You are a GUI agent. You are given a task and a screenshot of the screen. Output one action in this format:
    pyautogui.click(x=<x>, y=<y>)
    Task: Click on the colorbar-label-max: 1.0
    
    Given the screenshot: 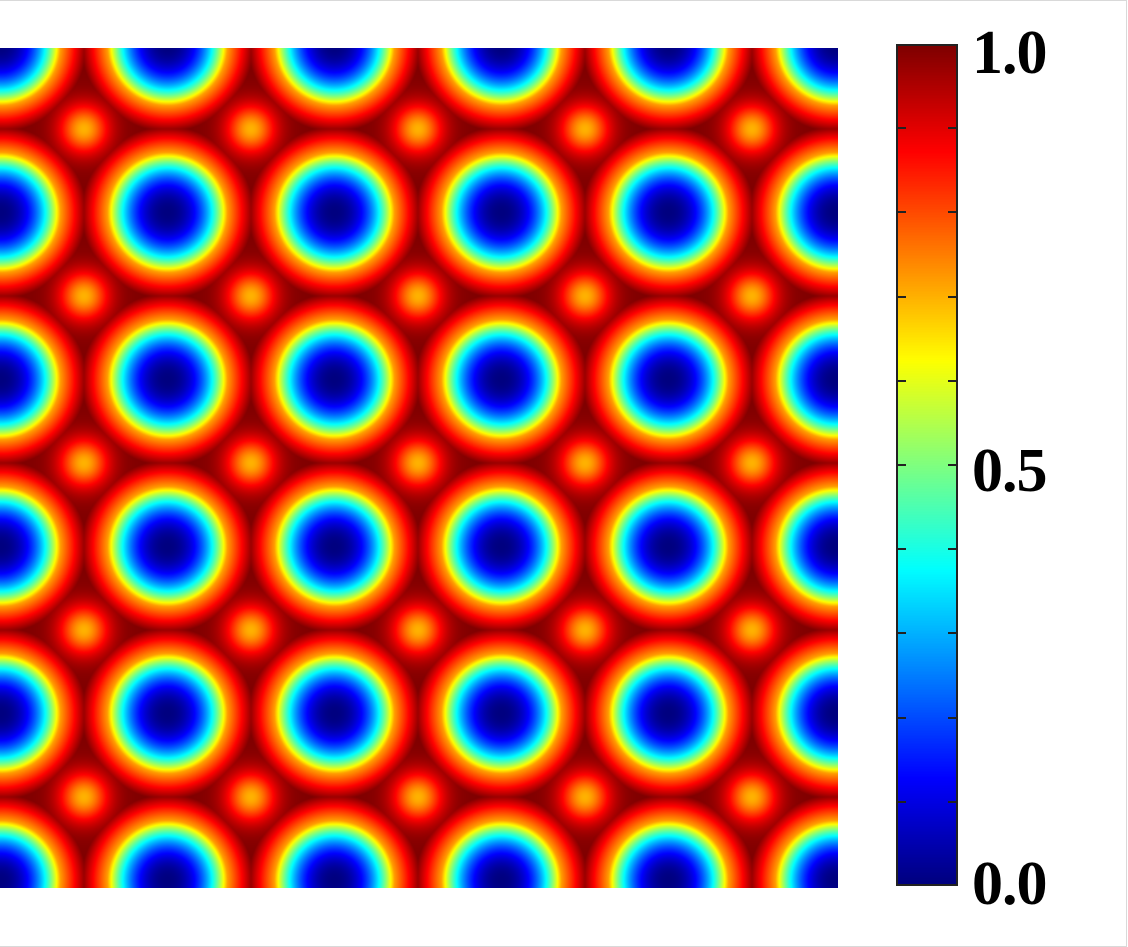 What is the action you would take?
    pyautogui.click(x=1009, y=53)
    